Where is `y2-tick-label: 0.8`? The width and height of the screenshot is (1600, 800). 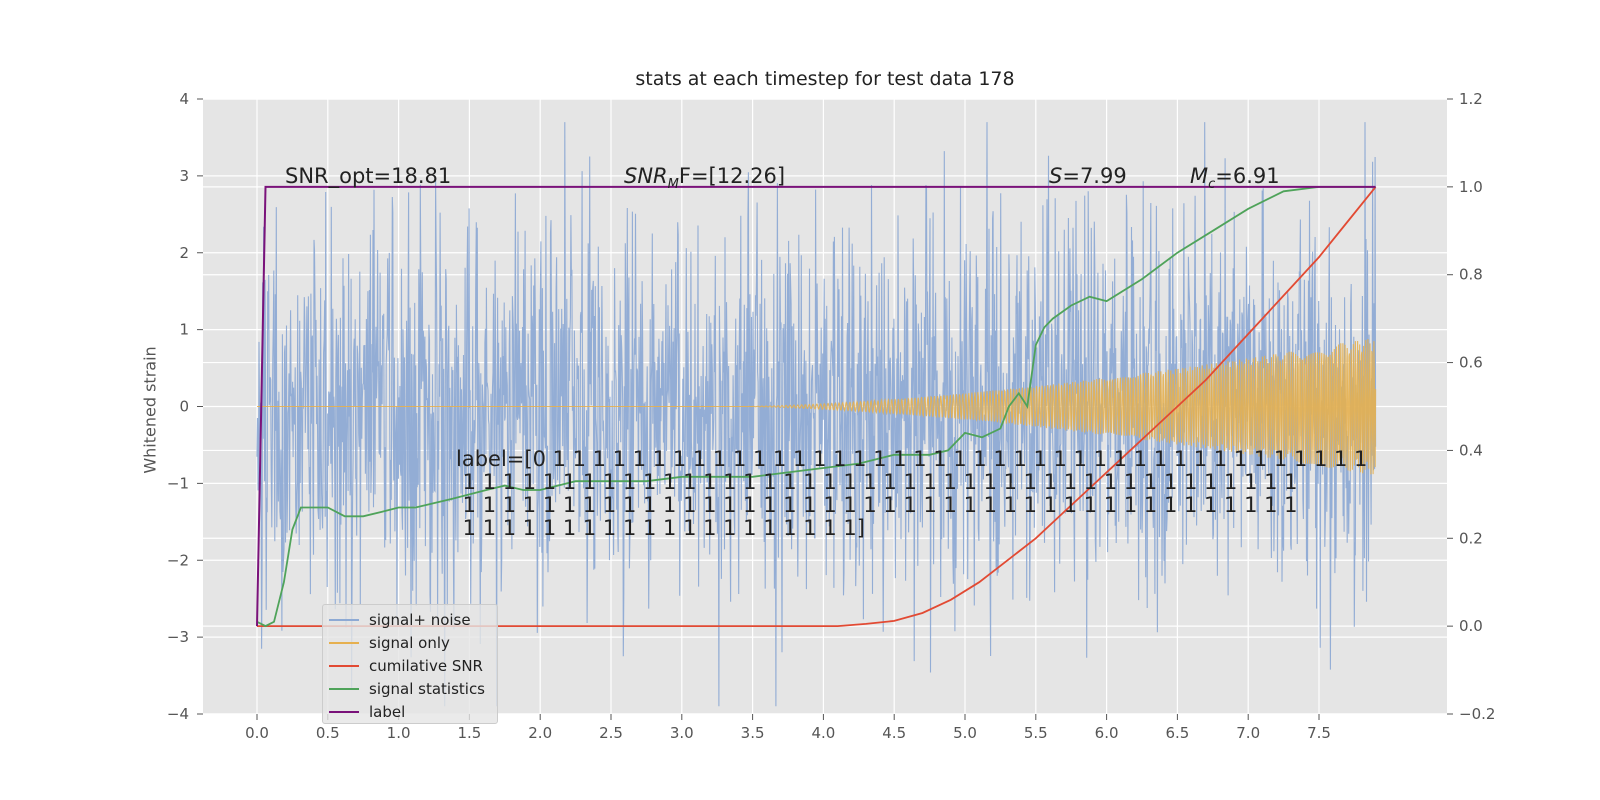 y2-tick-label: 0.8 is located at coordinates (1471, 275).